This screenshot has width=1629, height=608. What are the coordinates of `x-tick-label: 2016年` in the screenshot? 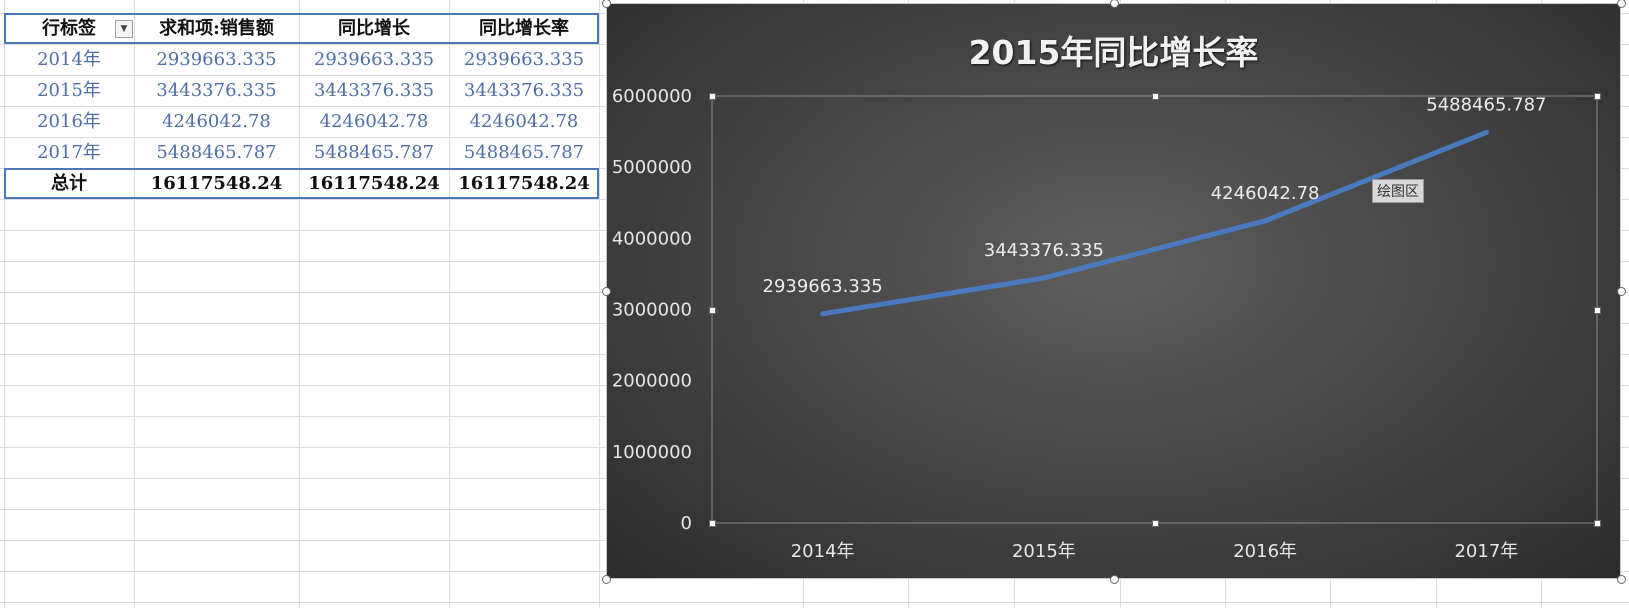 It's located at (1265, 551).